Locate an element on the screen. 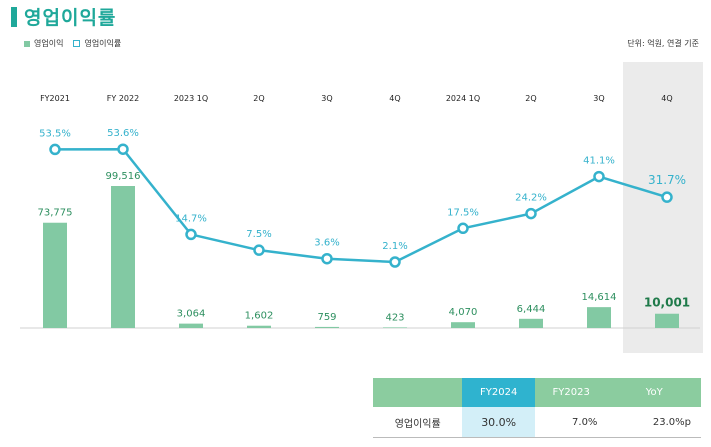  margin-value-label: 31.7% is located at coordinates (667, 180).